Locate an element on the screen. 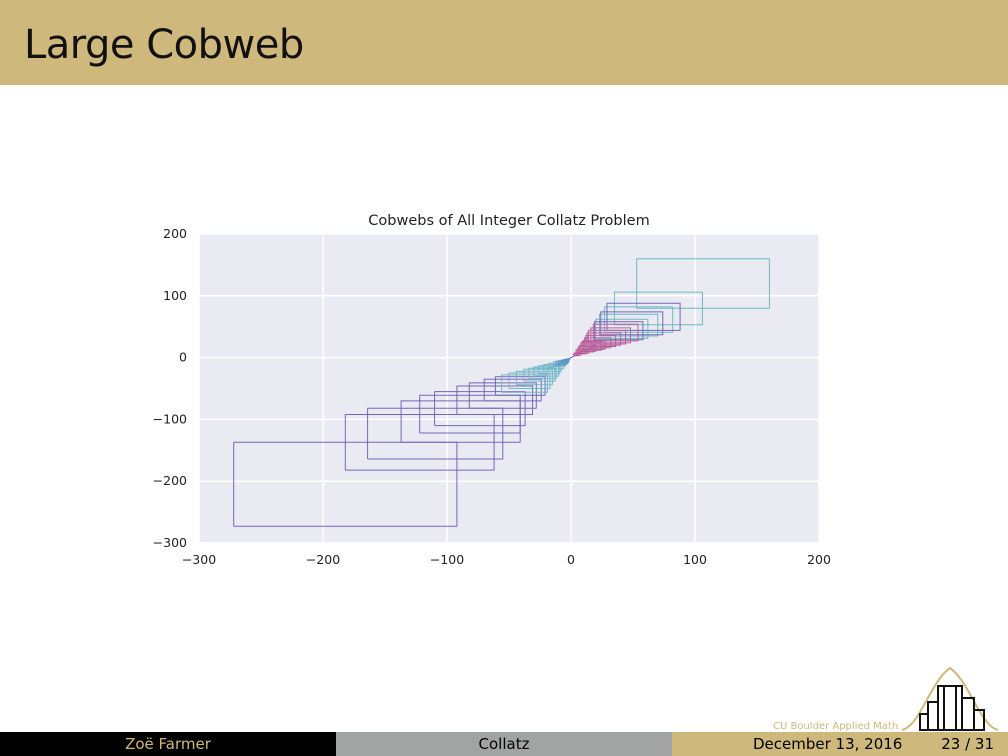 Image resolution: width=1008 pixels, height=756 pixels. footer-topic: Collatz is located at coordinates (504, 744).